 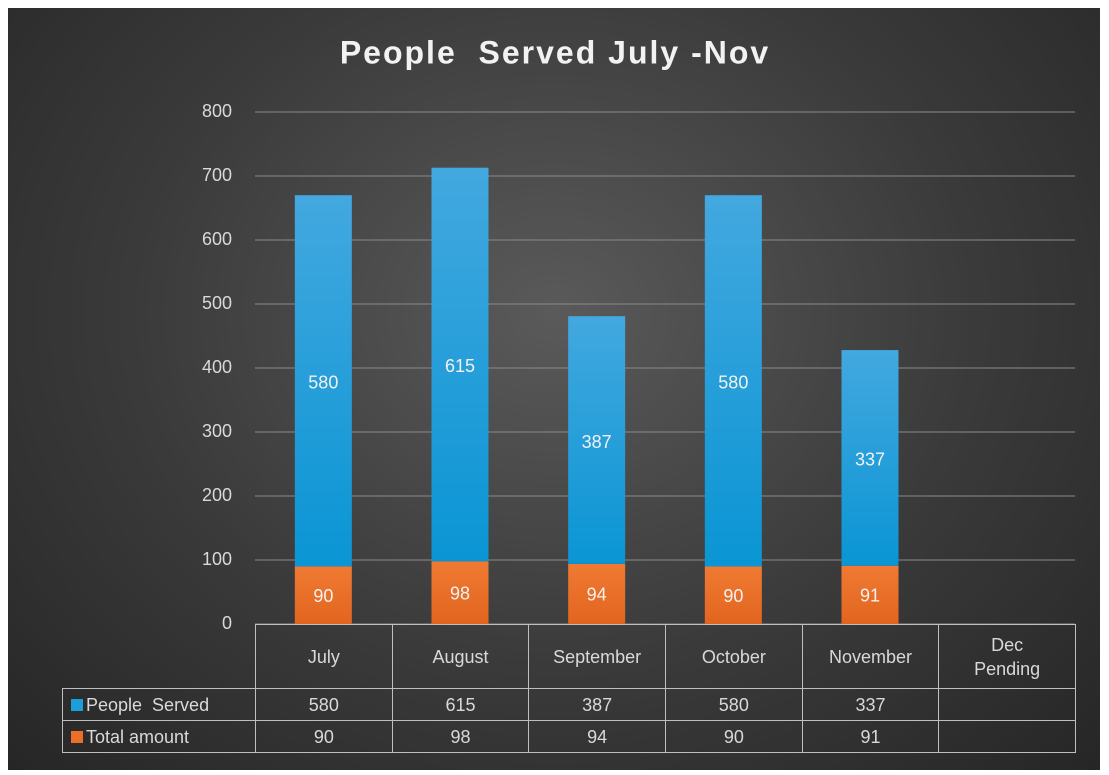 What do you see at coordinates (138, 736) in the screenshot?
I see `legend-label: Total amount` at bounding box center [138, 736].